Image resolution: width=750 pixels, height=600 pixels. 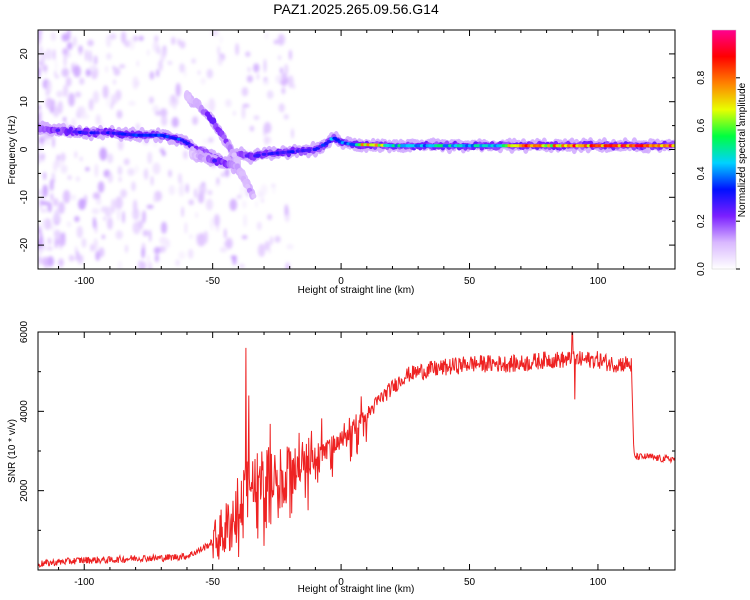 What do you see at coordinates (356, 290) in the screenshot?
I see `spectrogram-xlabel: Height of straight line (km)` at bounding box center [356, 290].